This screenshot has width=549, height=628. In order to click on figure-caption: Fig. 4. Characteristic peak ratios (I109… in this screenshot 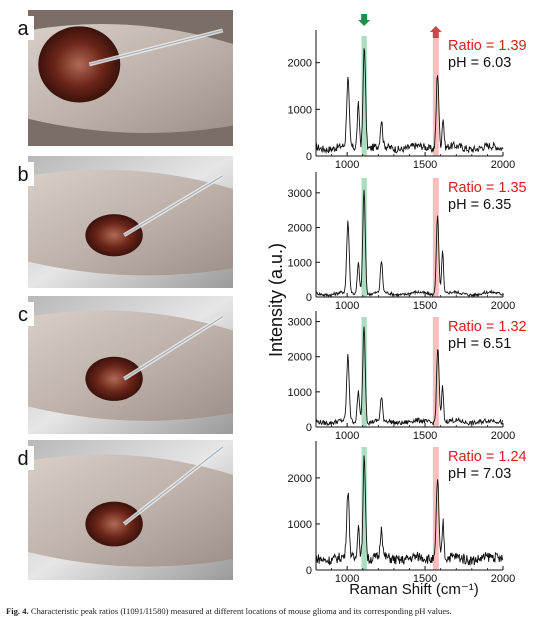, I will do `click(276, 611)`.